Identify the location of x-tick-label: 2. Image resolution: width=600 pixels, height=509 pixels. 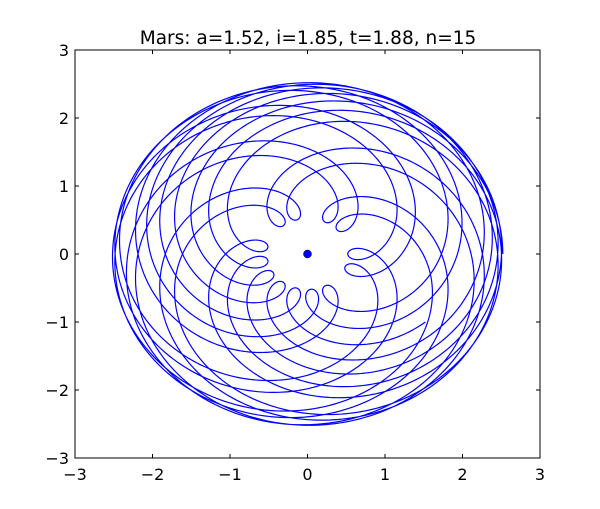
(462, 474).